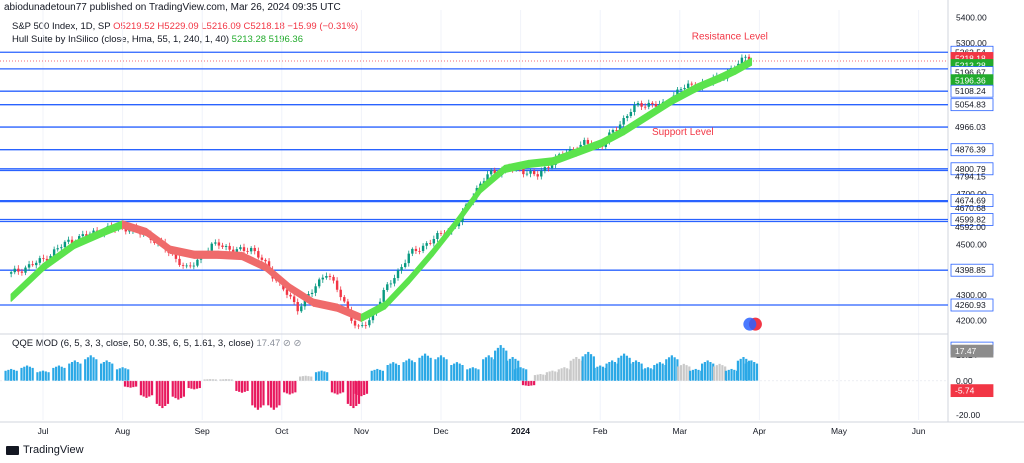 Image resolution: width=1024 pixels, height=463 pixels. Describe the element at coordinates (970, 201) in the screenshot. I see `price-tag-11: 4674.69` at that location.